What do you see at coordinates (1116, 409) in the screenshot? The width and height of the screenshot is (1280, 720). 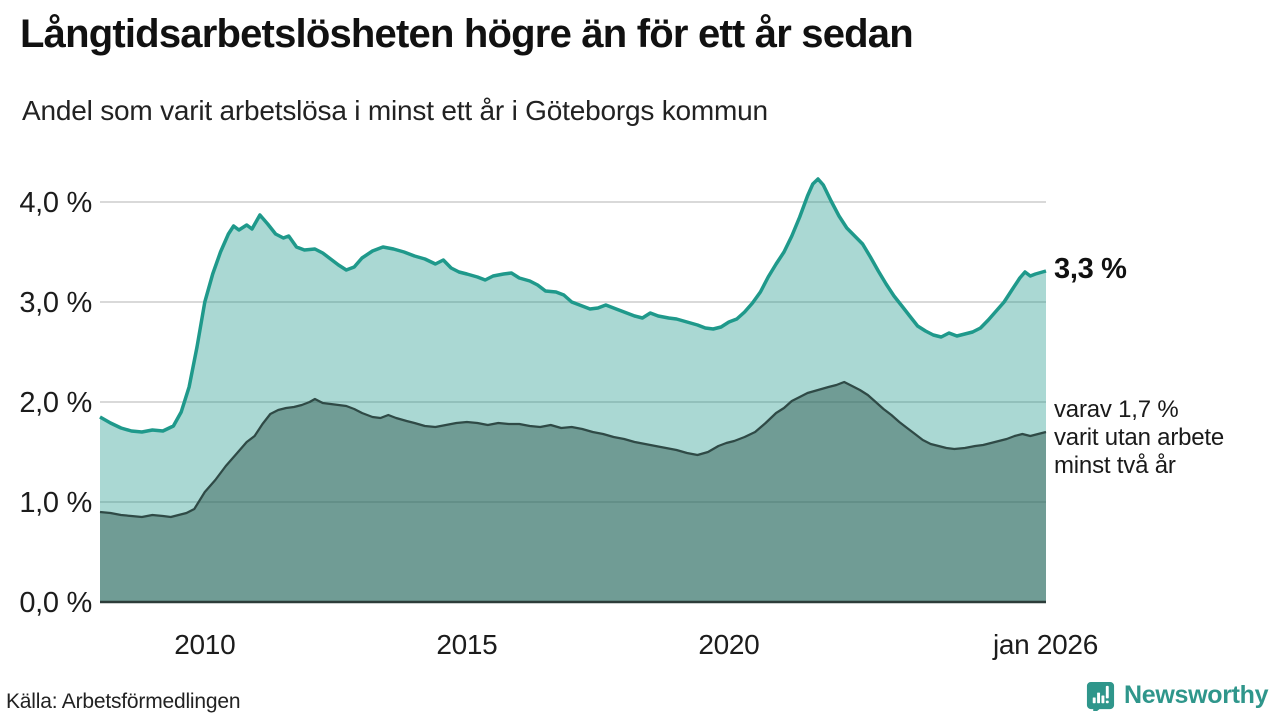 I see `note-line-1: varav 1,7 %` at bounding box center [1116, 409].